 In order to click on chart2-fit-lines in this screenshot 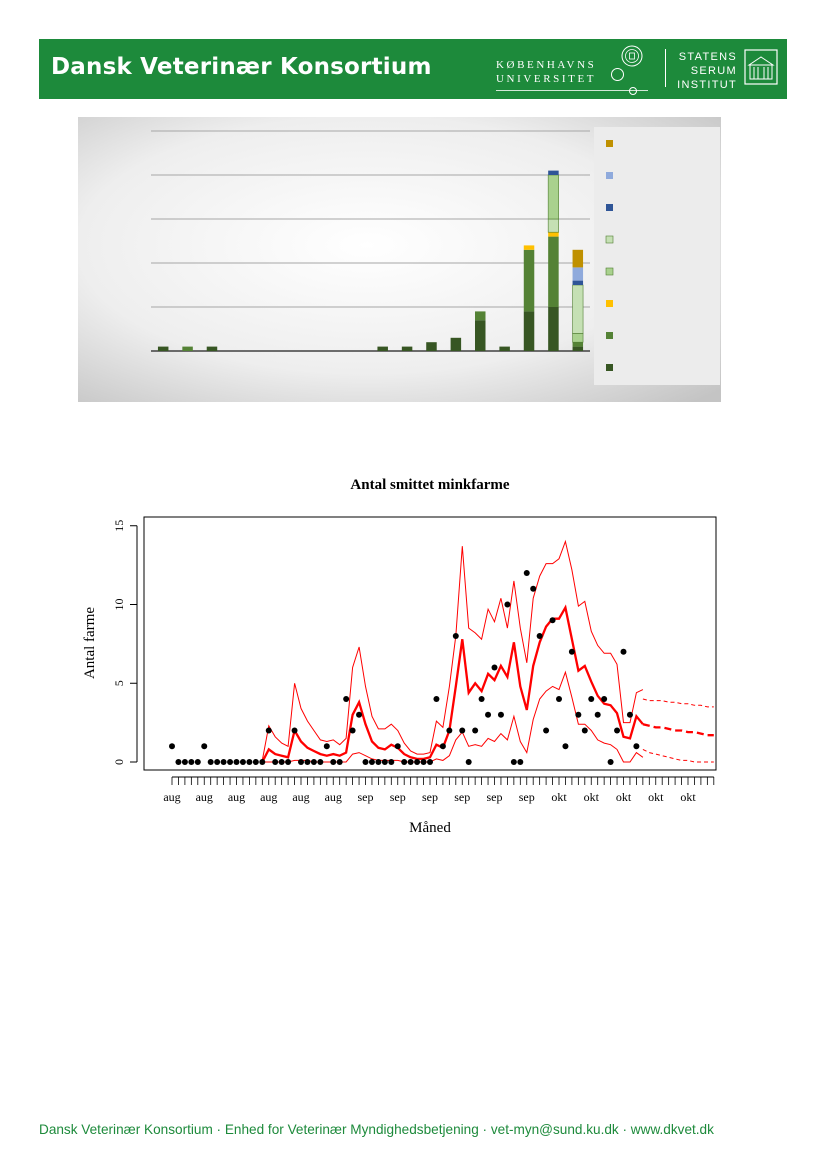, I will do `click(487, 651)`.